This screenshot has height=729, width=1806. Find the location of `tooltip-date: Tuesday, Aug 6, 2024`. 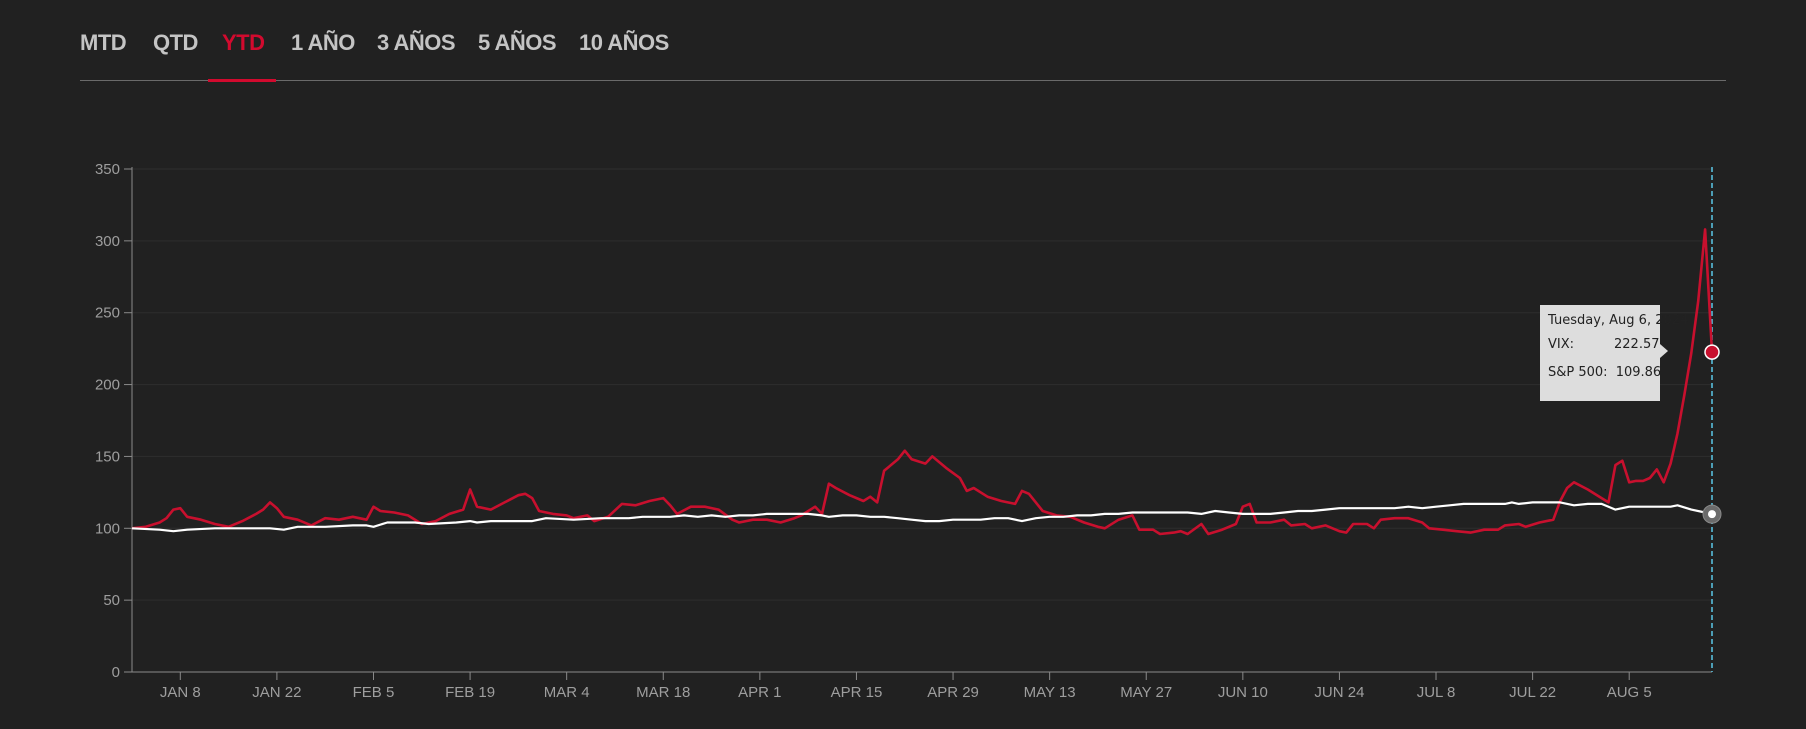

tooltip-date: Tuesday, Aug 6, 2024 is located at coordinates (1618, 320).